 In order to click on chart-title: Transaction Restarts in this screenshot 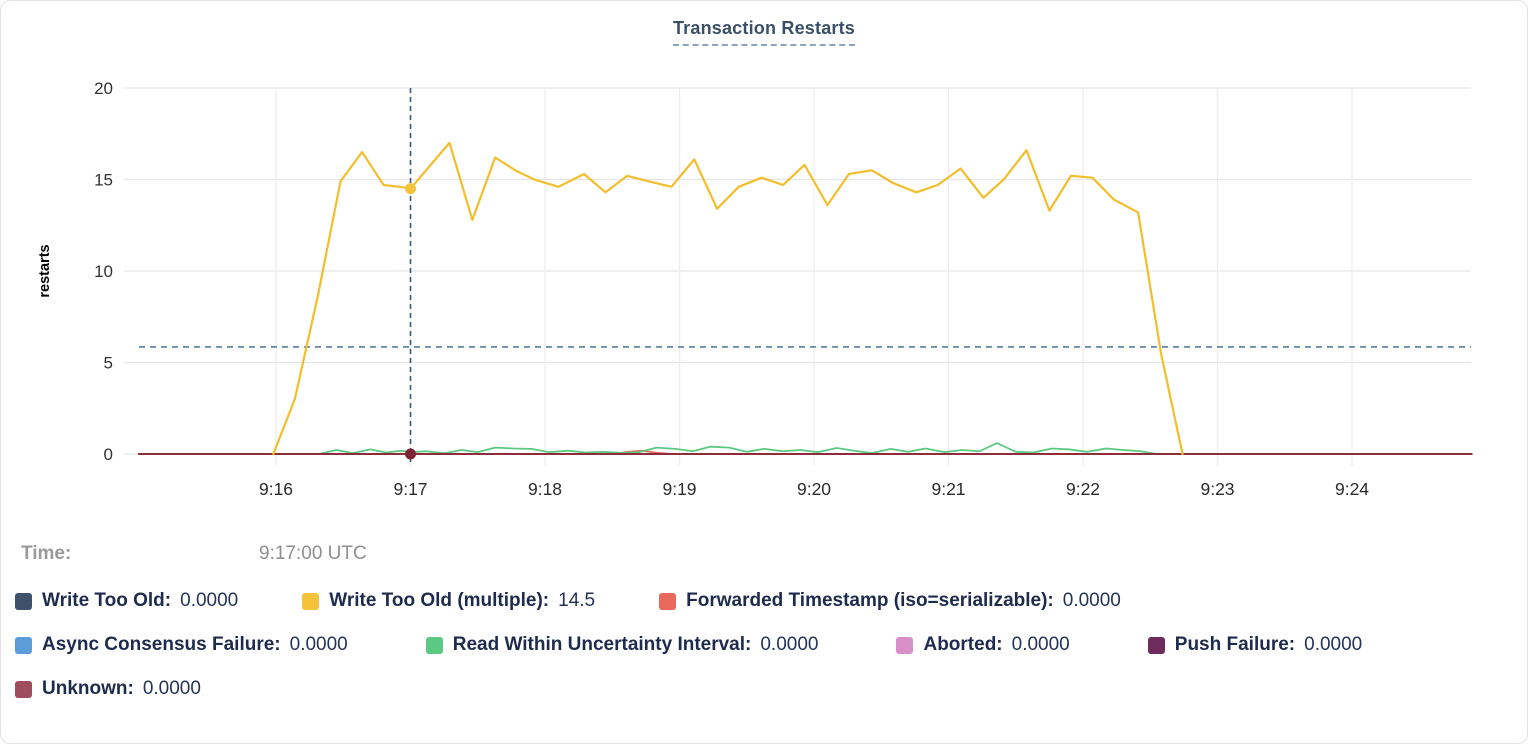, I will do `click(764, 32)`.